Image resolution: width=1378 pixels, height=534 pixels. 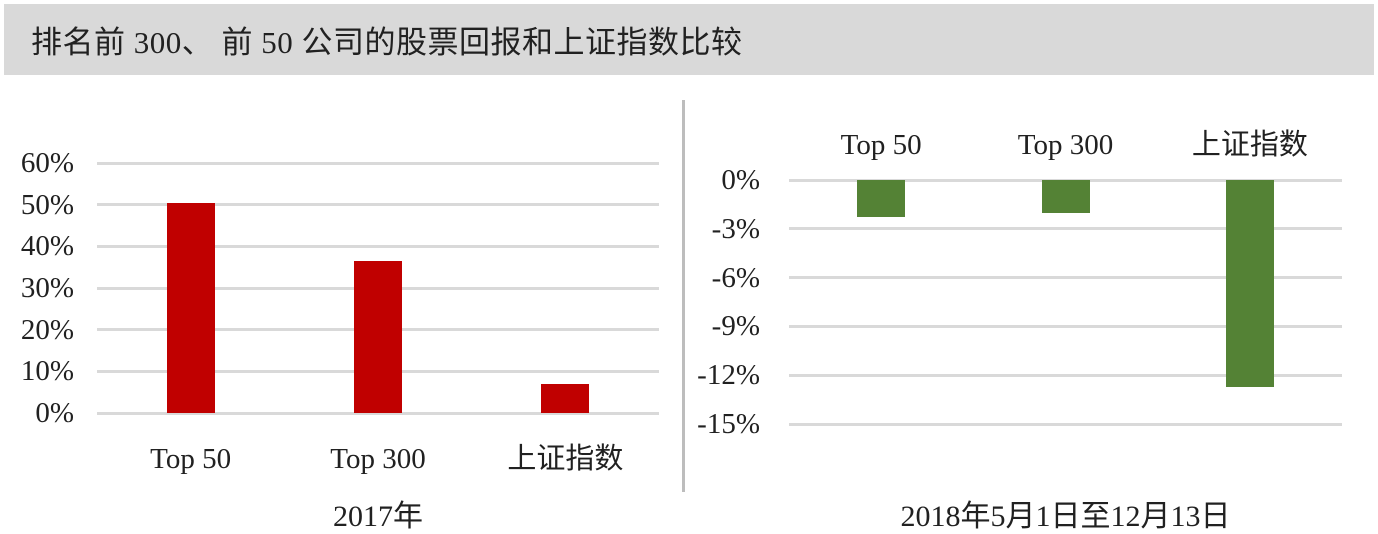 I want to click on figure-title: 排名前 300、 前 50 公司的股票回报和上证指数比较, so click(x=387, y=42).